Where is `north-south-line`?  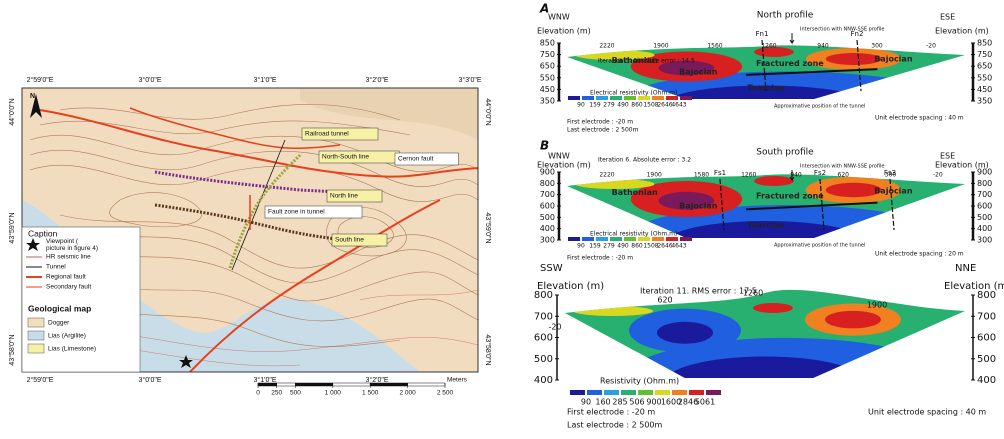
north-south-line is located at coordinates (265, 211).